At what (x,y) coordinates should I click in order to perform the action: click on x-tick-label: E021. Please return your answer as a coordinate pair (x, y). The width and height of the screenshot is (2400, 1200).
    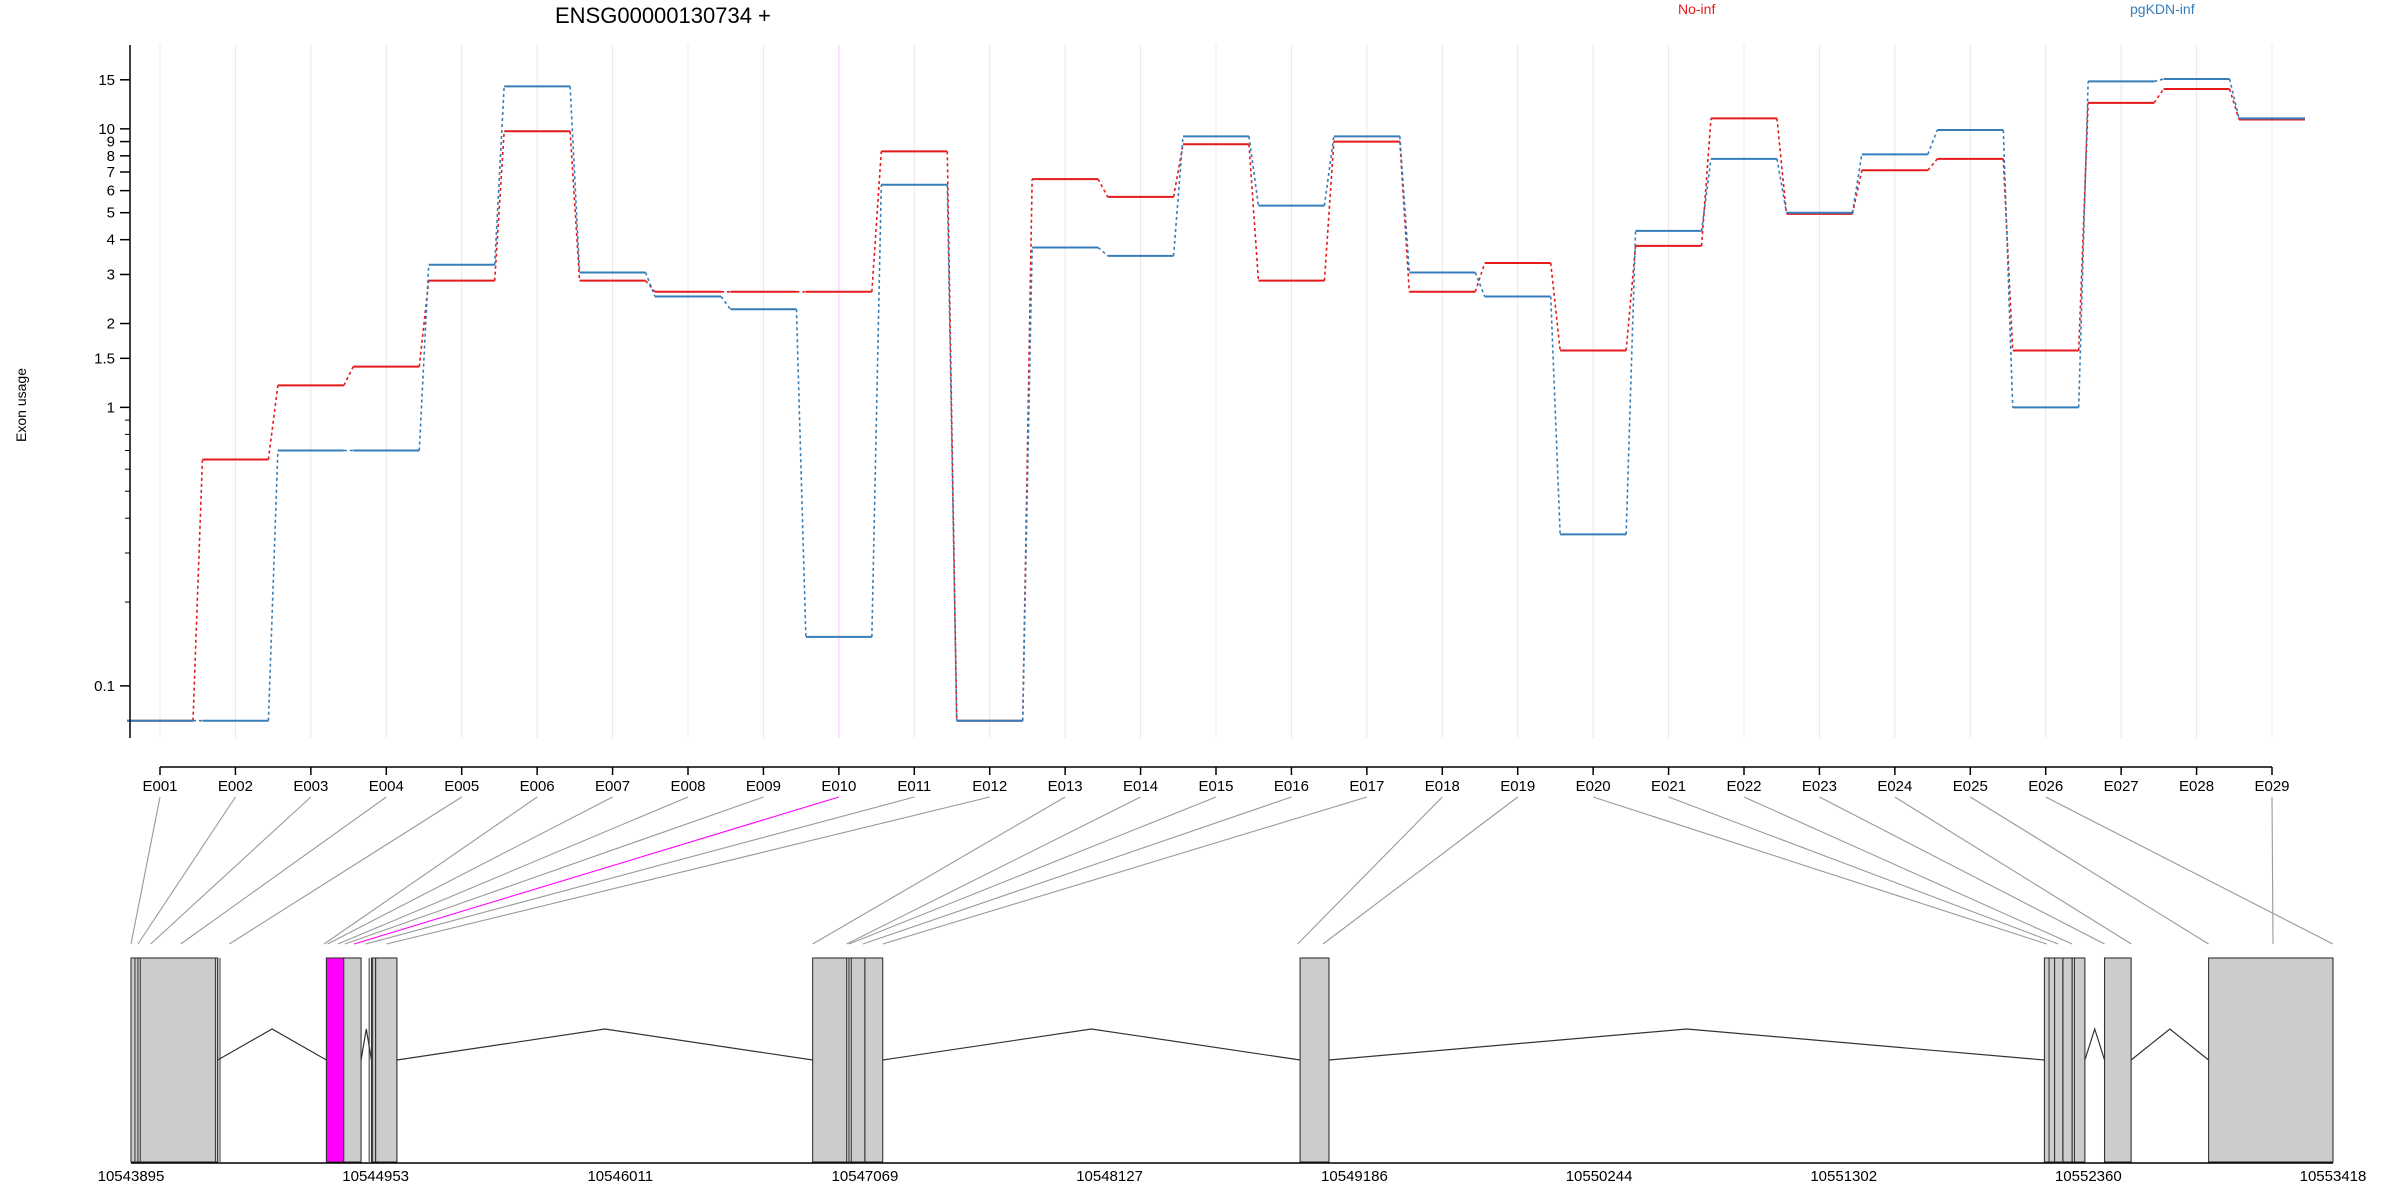
    Looking at the image, I should click on (1668, 786).